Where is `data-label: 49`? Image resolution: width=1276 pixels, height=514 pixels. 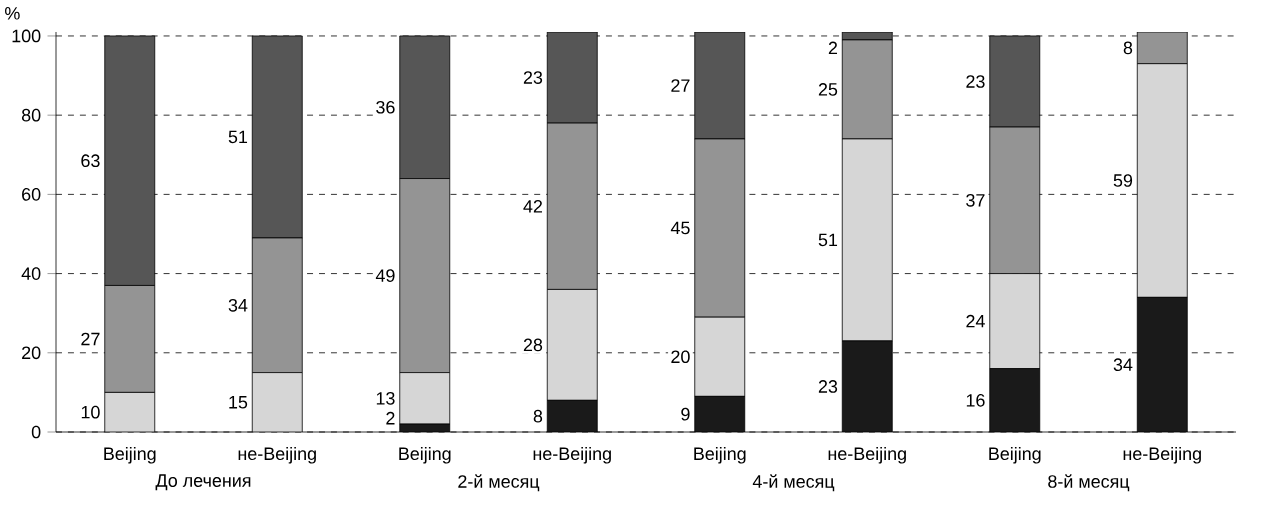 data-label: 49 is located at coordinates (385, 275).